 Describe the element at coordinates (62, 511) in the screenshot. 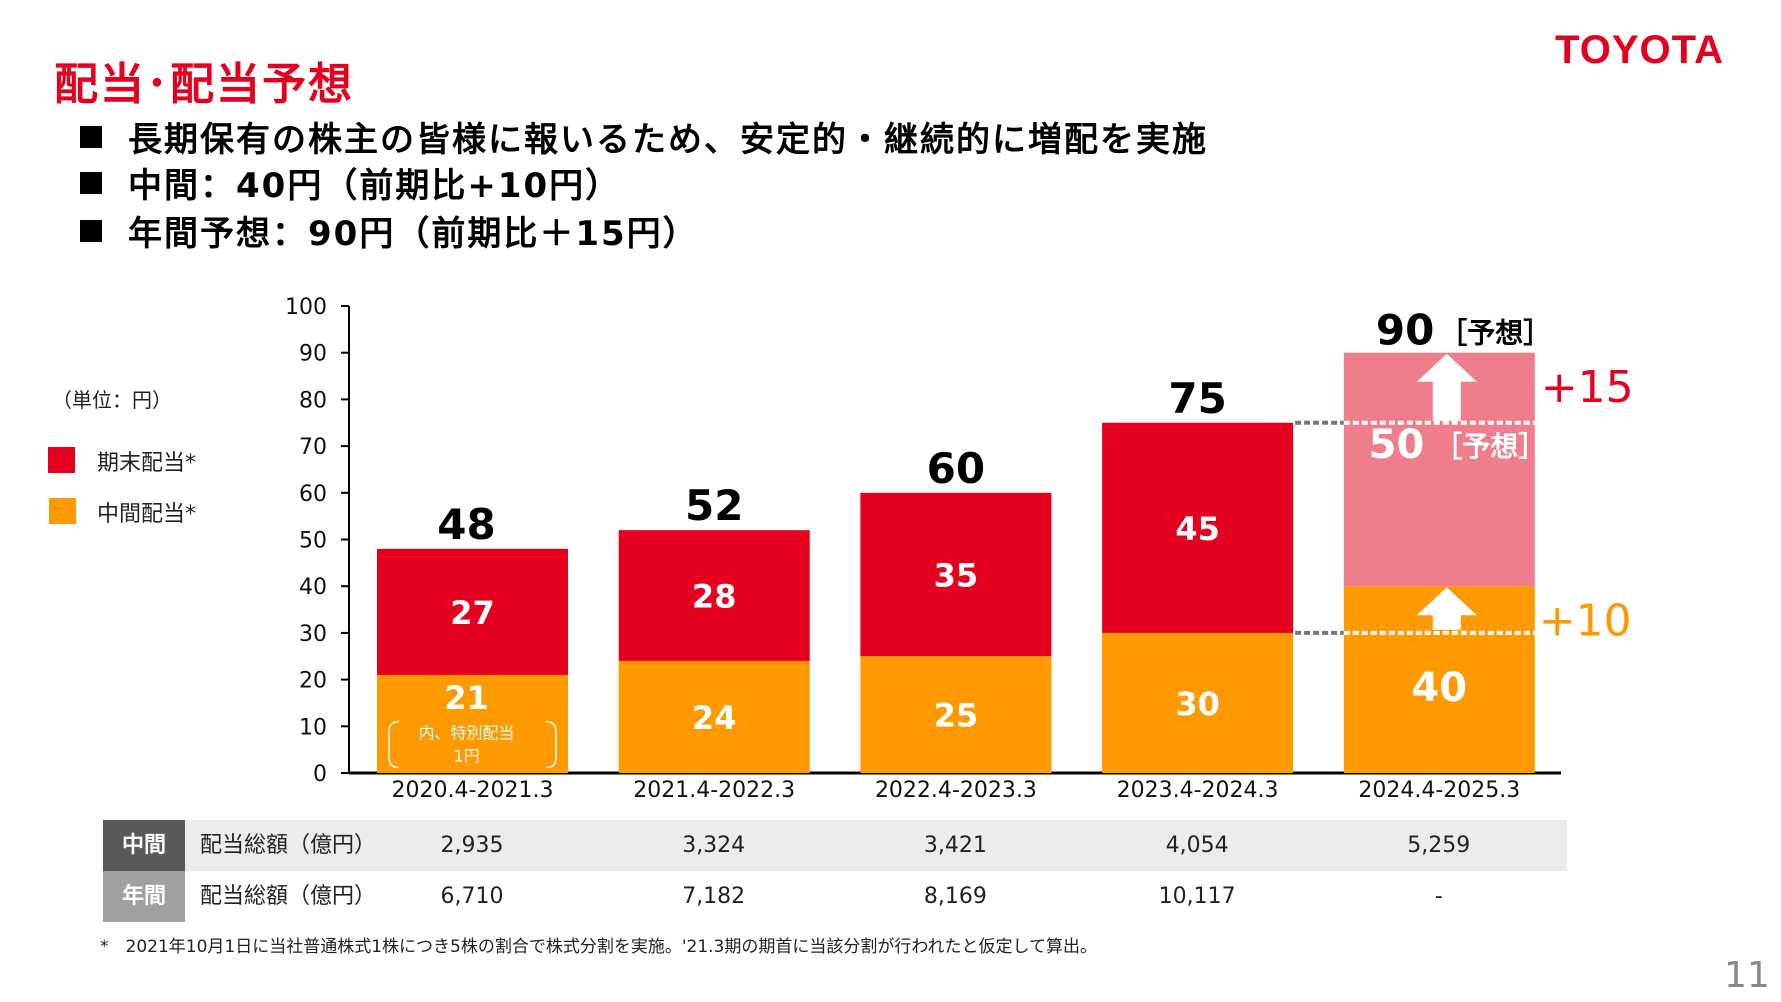

I see `legend-swatch-interim` at that location.